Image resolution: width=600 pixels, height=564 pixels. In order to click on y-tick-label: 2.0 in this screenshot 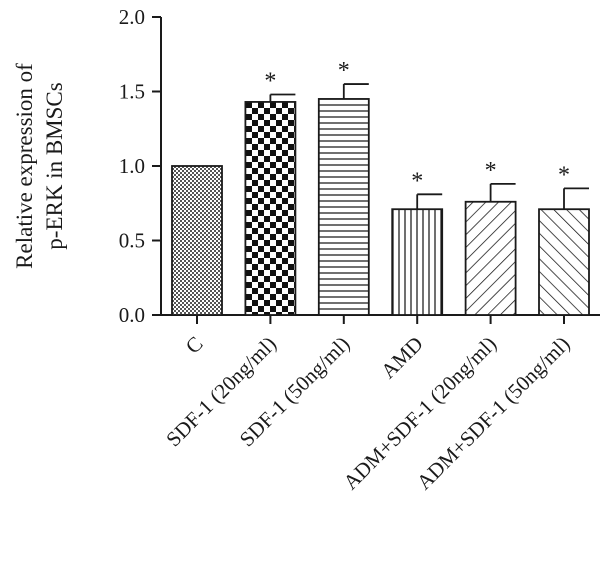, I will do `click(132, 17)`.